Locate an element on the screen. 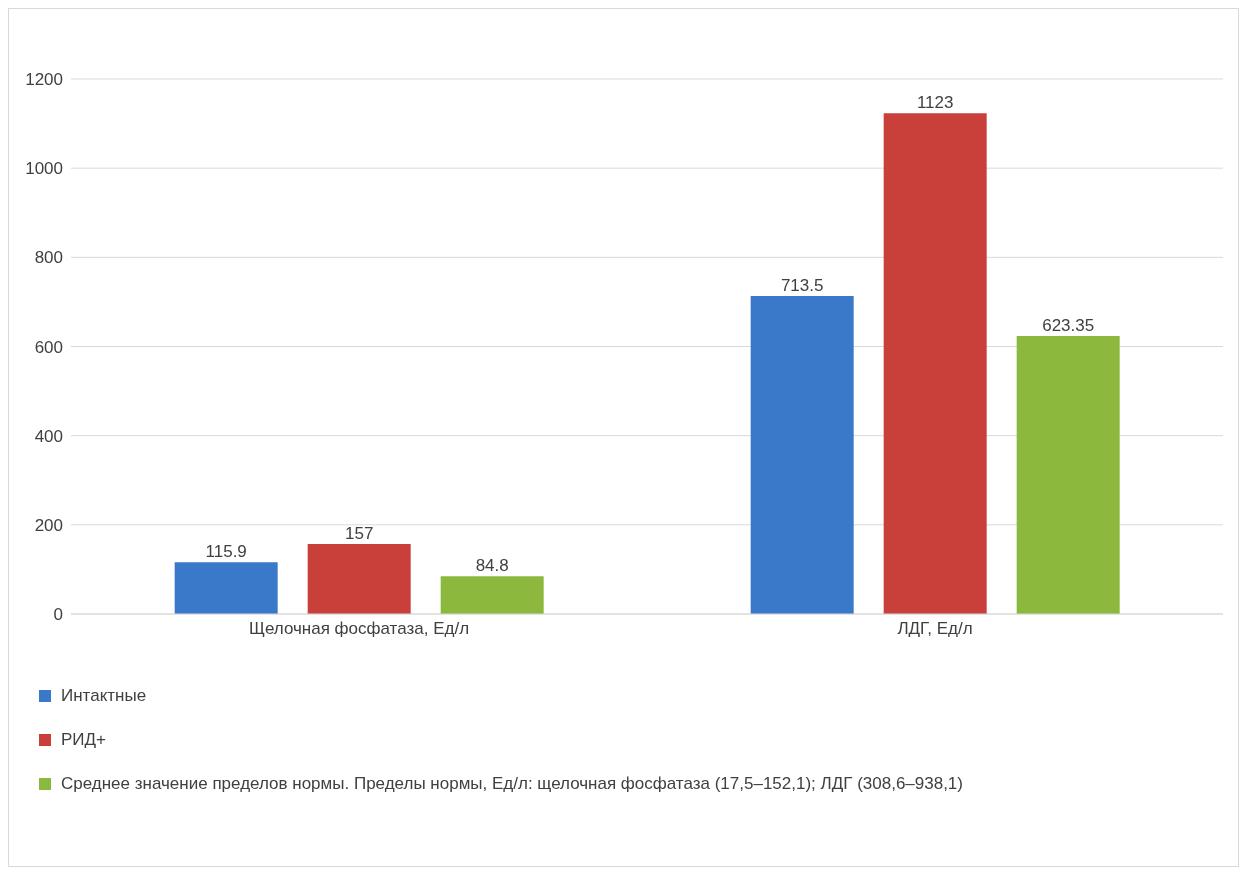  legend-label: Среднее значение пределов нормы. Пределы нормы, Ед/л: щелочная фосфатаза (17,5–152,1); ЛДГ (308,6–938,1) is located at coordinates (512, 784).